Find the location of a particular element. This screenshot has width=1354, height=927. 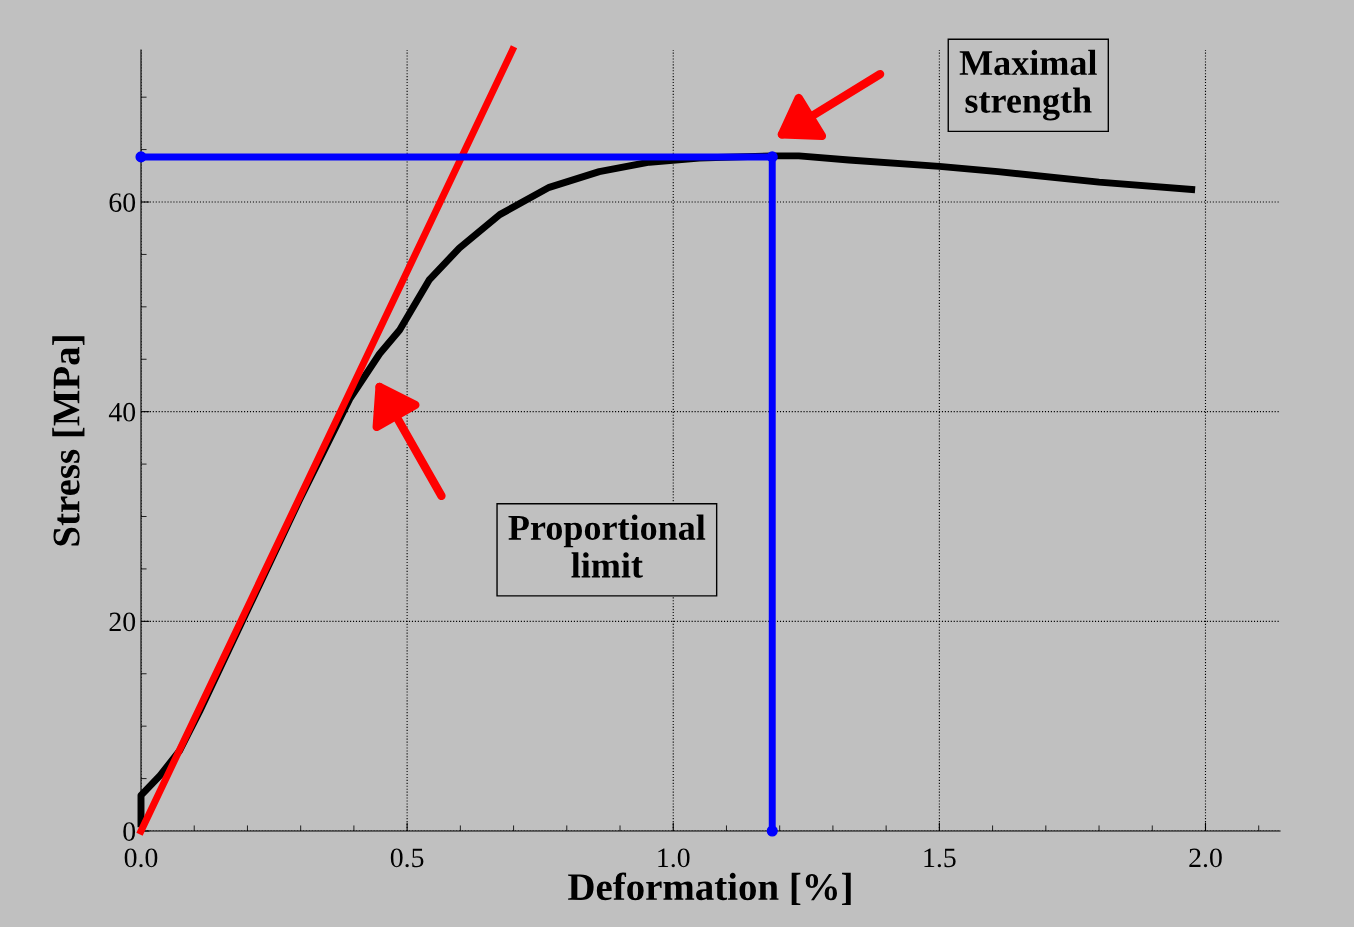

x-tick-label: 1.5 is located at coordinates (940, 858).